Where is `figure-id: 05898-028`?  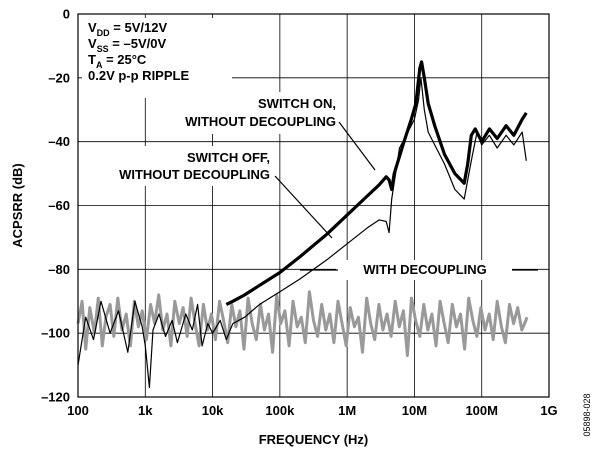 figure-id: 05898-028 is located at coordinates (587, 414).